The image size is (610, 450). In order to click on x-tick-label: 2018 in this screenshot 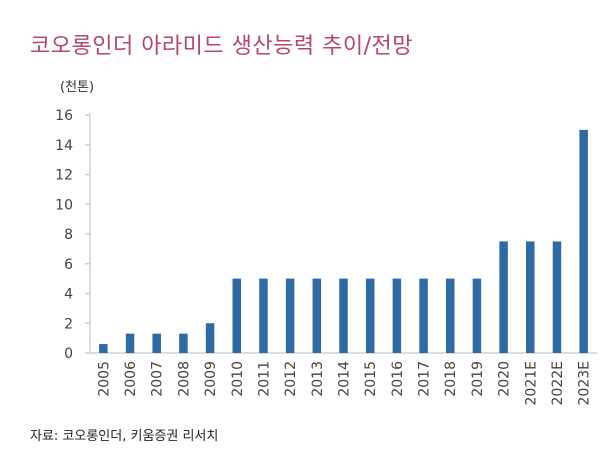, I will do `click(451, 379)`.